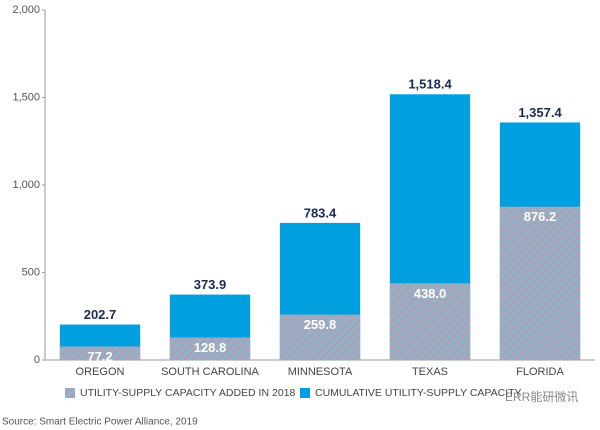 This screenshot has width=600, height=430. I want to click on value-label: 1,518.4, so click(430, 84).